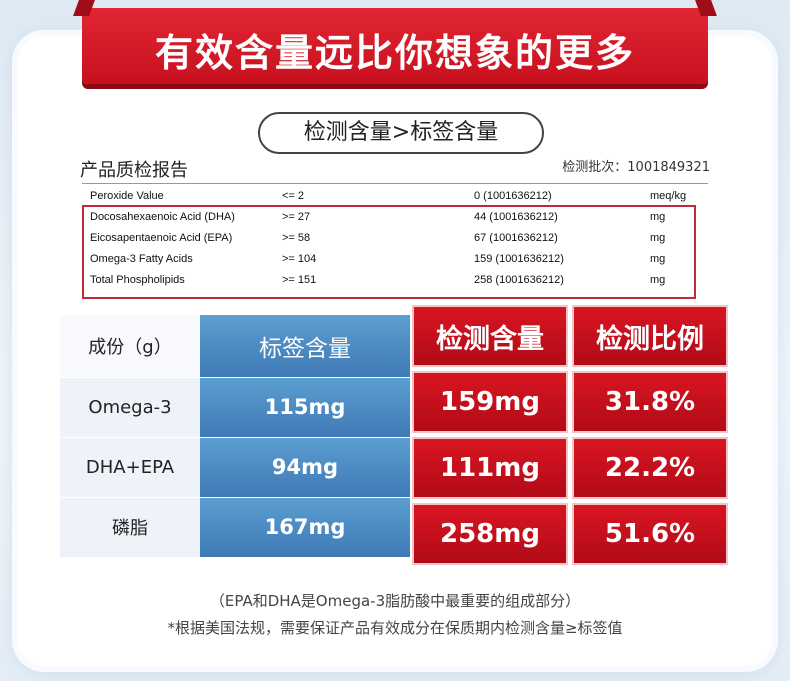  I want to click on report-result: 44 (1001636212), so click(516, 217).